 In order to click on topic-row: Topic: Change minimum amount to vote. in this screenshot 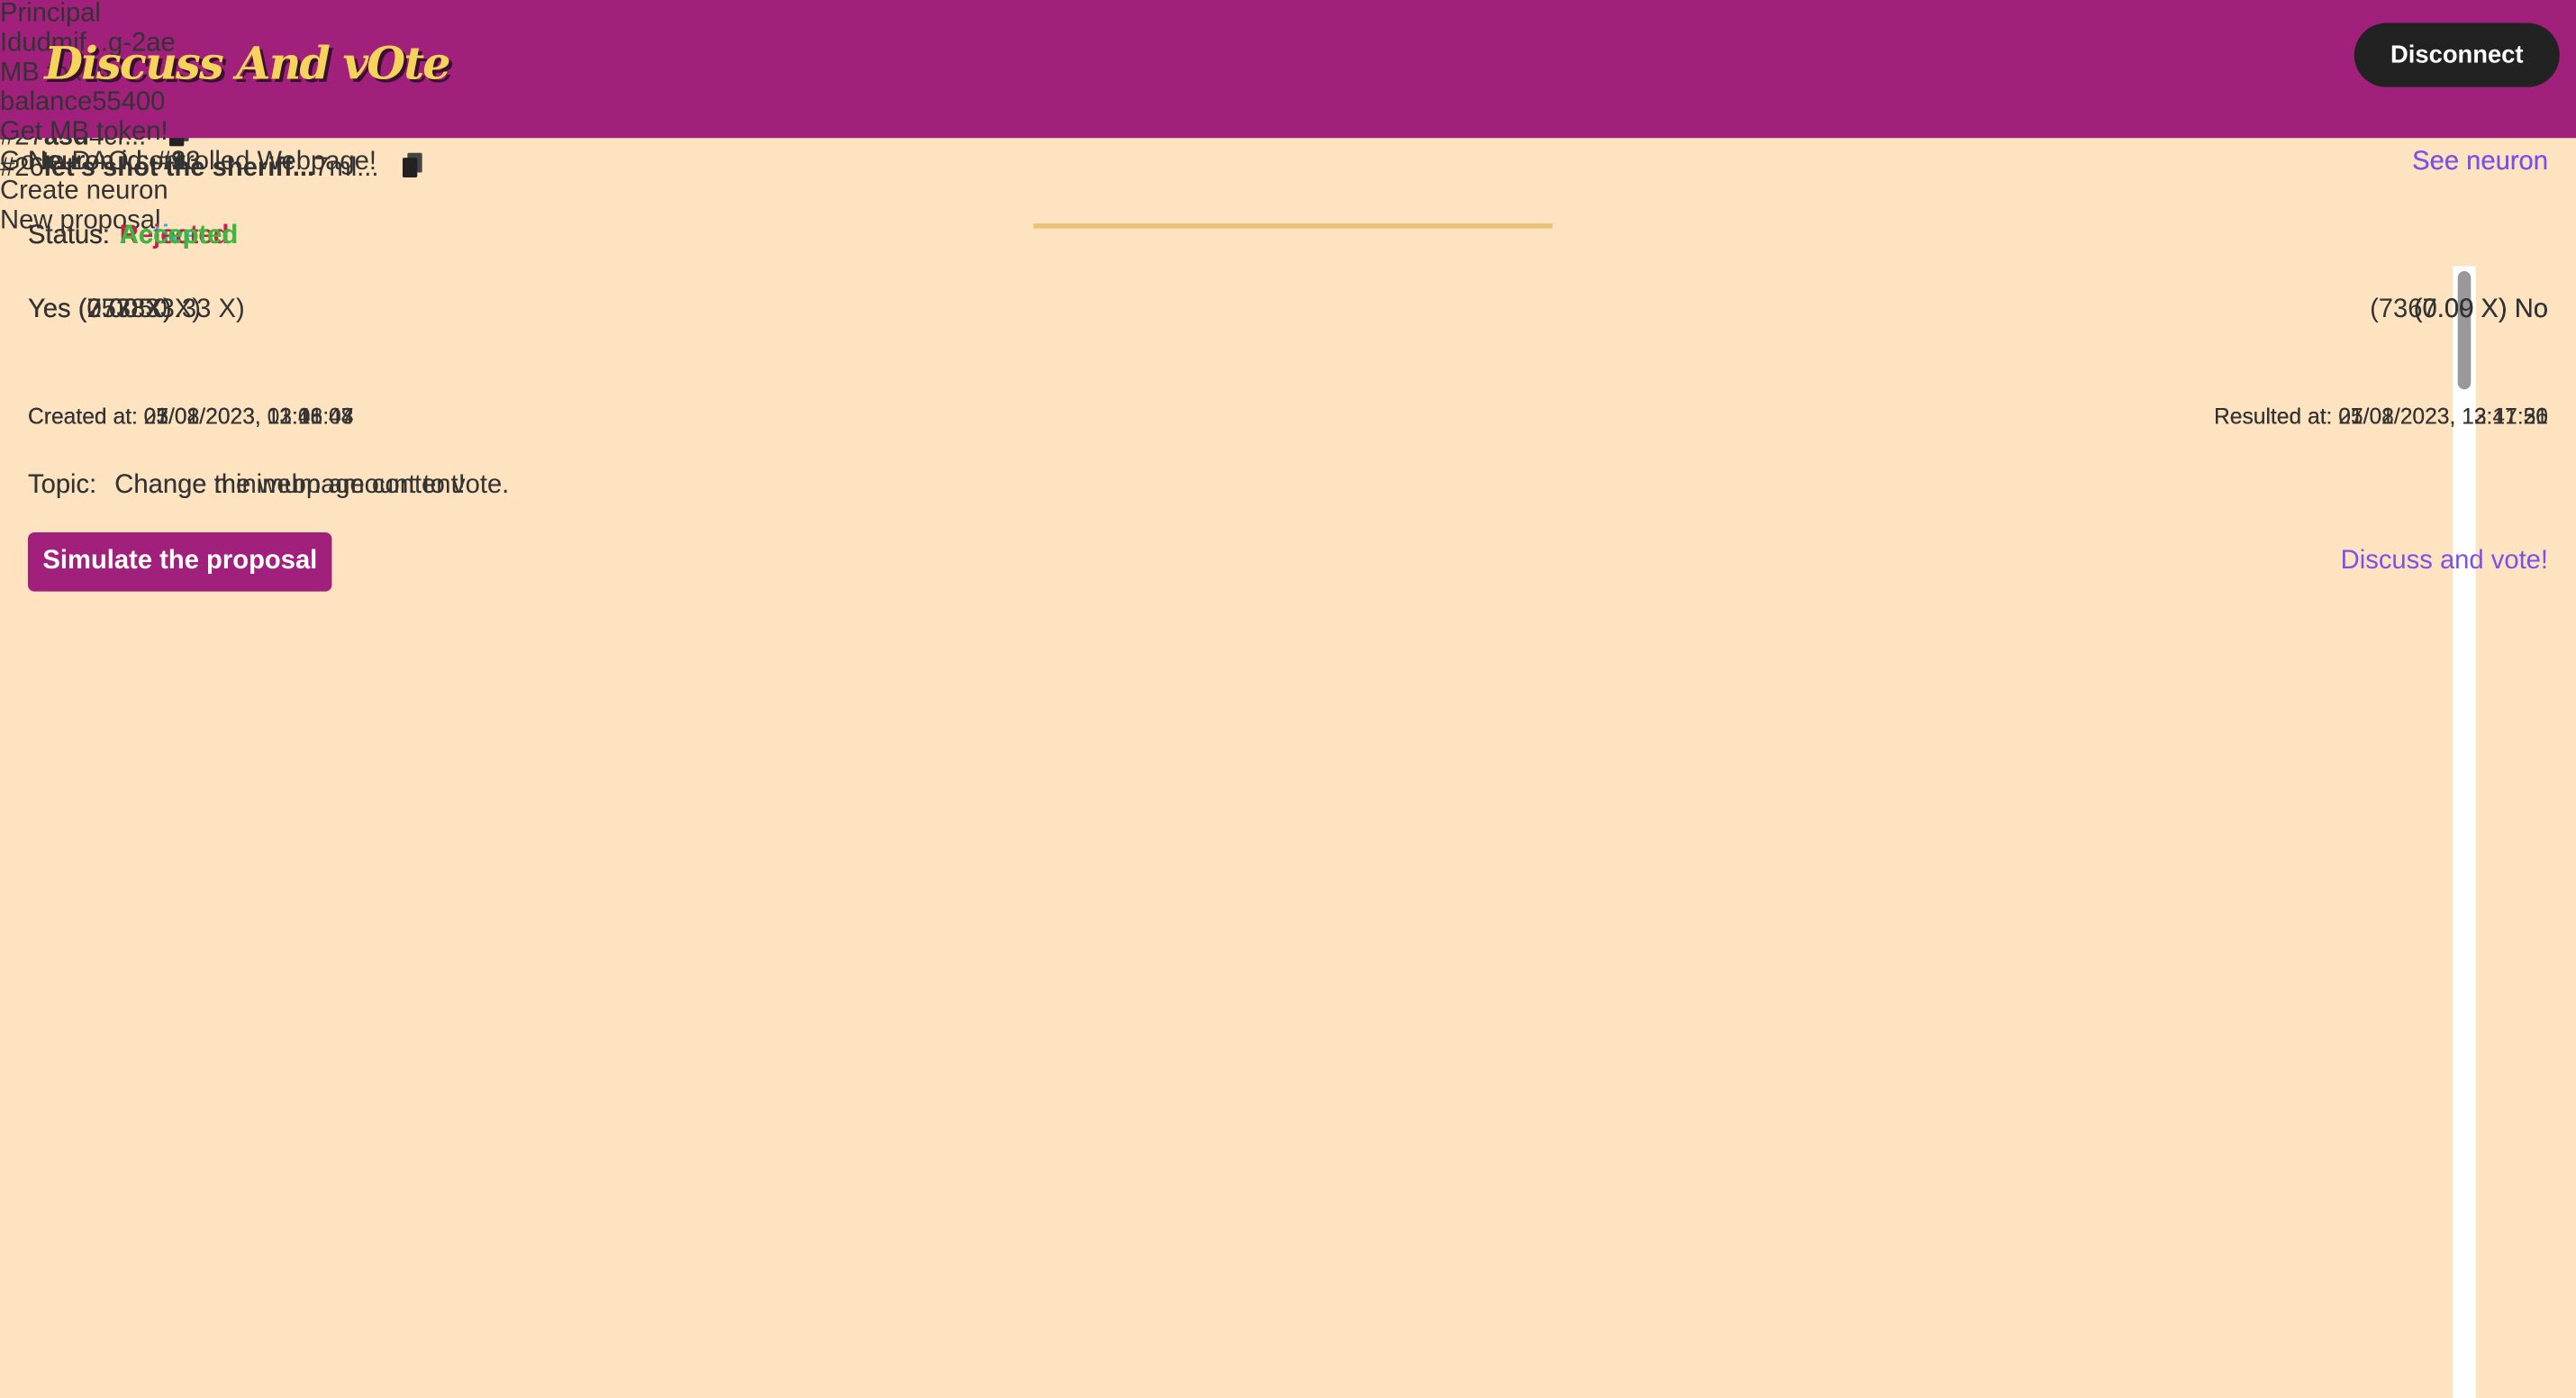, I will do `click(1288, 486)`.